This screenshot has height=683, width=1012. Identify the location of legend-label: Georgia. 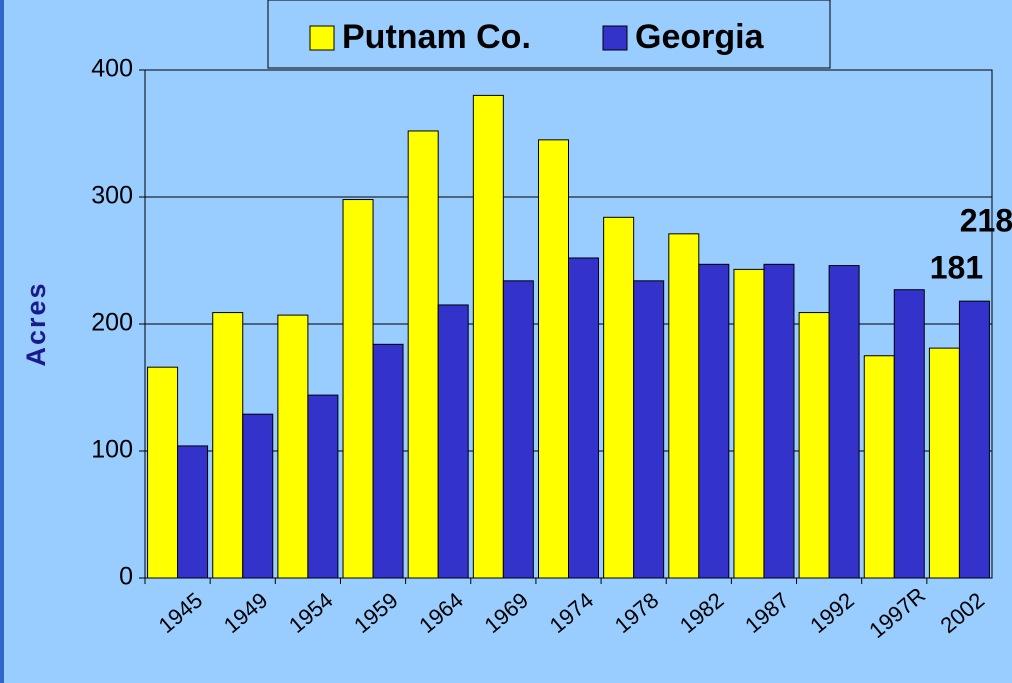
(700, 37).